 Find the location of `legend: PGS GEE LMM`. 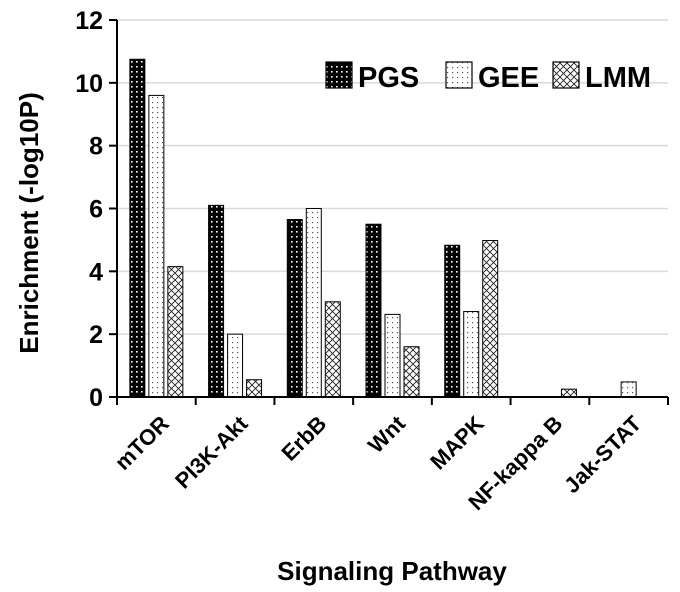

legend: PGS GEE LMM is located at coordinates (488, 77).